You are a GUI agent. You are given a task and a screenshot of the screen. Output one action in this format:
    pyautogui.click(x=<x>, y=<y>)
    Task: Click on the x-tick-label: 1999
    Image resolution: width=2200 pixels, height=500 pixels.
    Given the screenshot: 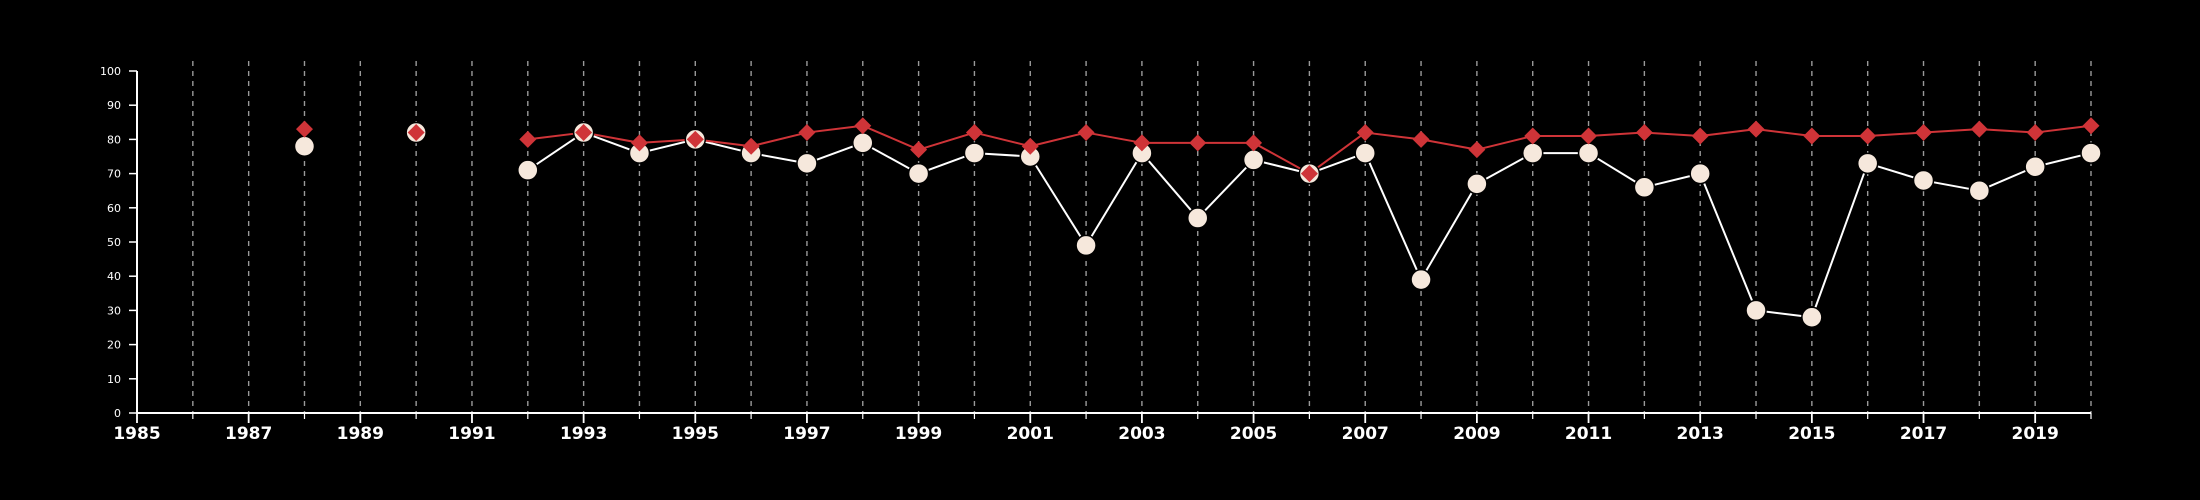 What is the action you would take?
    pyautogui.click(x=918, y=434)
    